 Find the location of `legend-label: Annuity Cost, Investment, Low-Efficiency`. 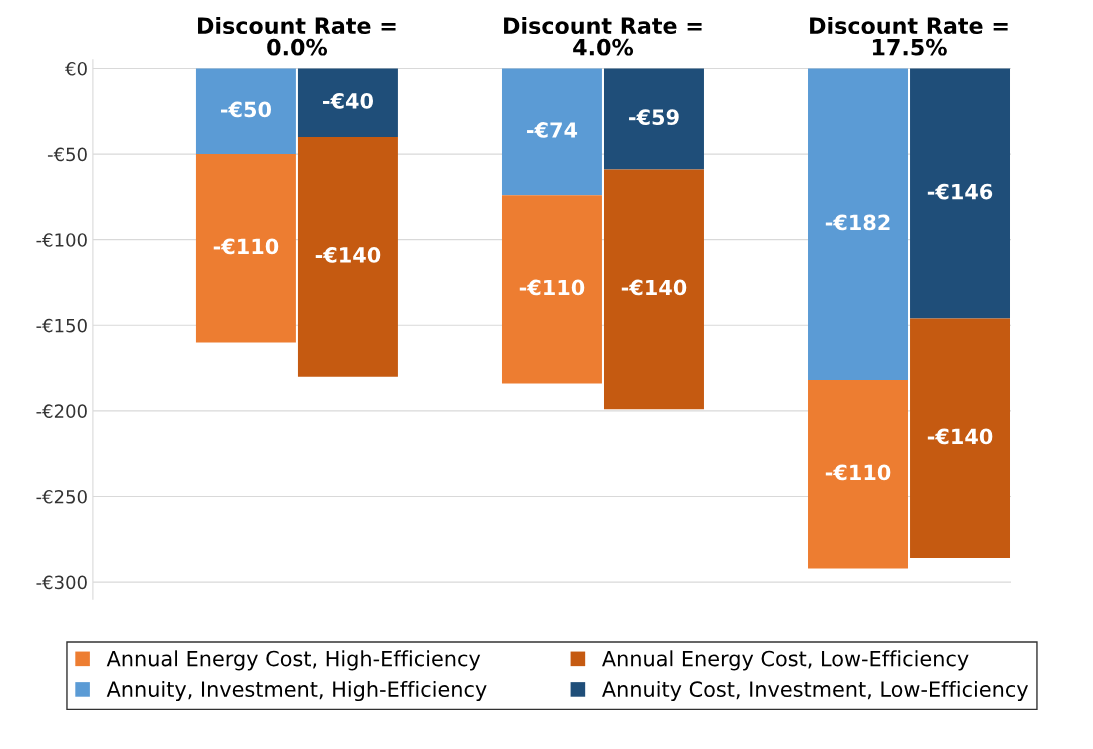

legend-label: Annuity Cost, Investment, Low-Efficiency is located at coordinates (815, 691).